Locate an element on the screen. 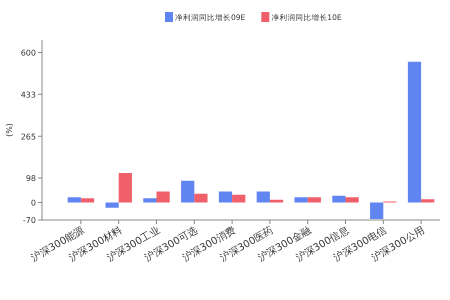  y-tick-label: 0 is located at coordinates (33, 203).